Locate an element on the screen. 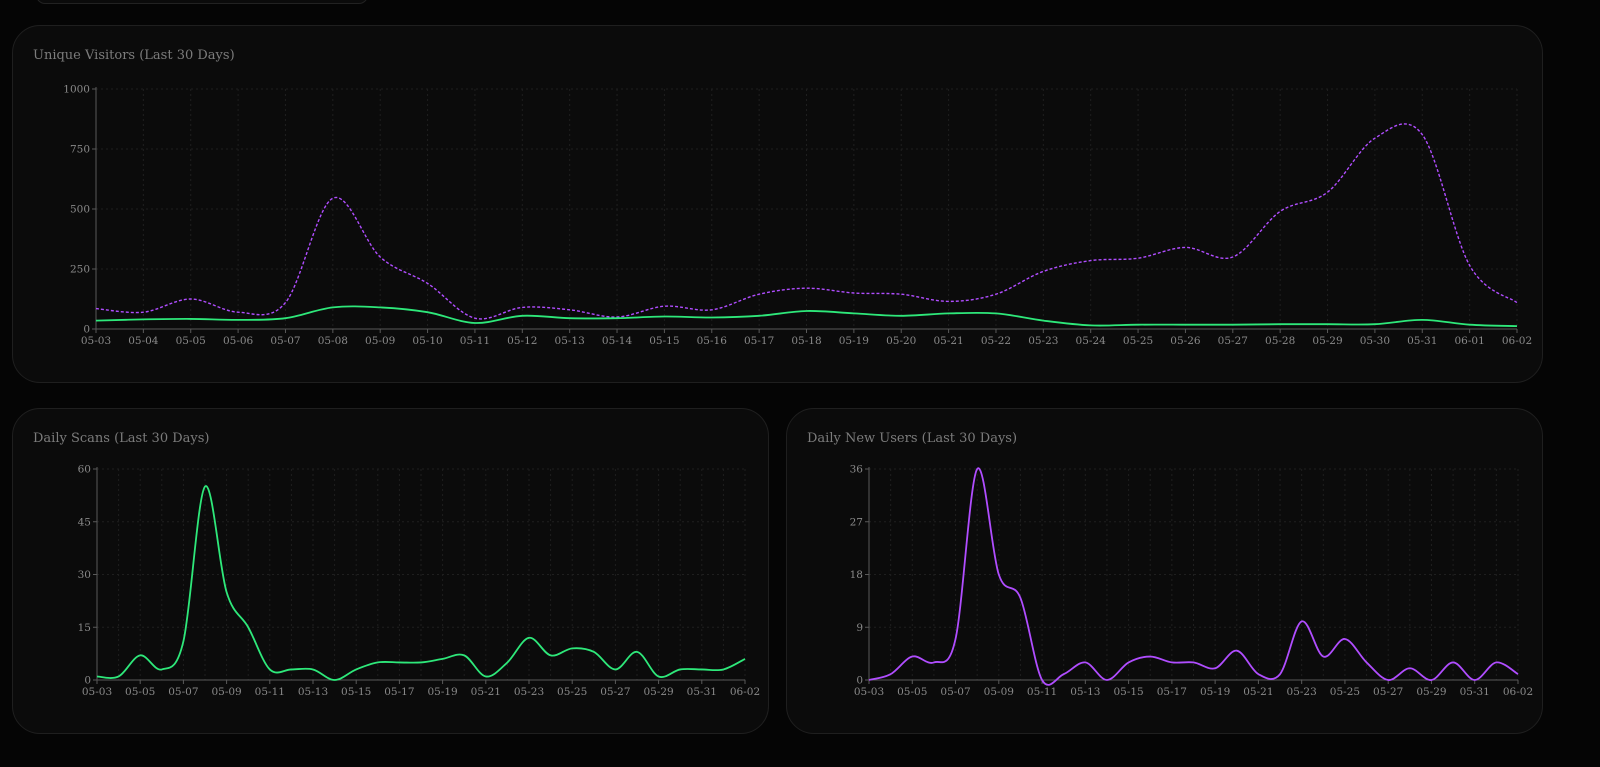 The image size is (1600, 767). newusers-x-tick-label: 05-15 is located at coordinates (1128, 692).